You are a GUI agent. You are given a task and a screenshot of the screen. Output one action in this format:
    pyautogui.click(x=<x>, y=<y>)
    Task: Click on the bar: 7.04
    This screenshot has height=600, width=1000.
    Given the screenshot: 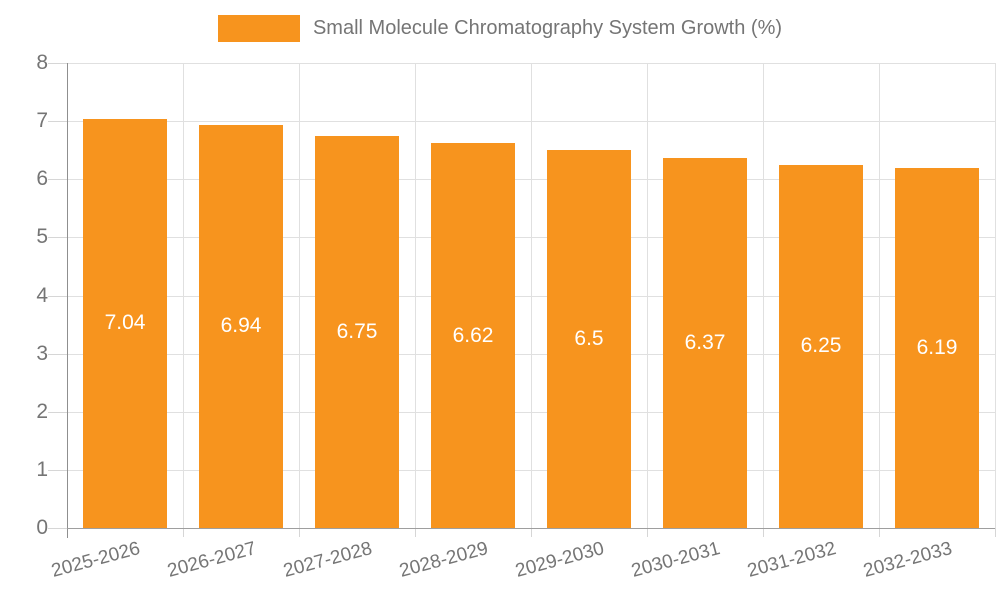 What is the action you would take?
    pyautogui.click(x=125, y=323)
    